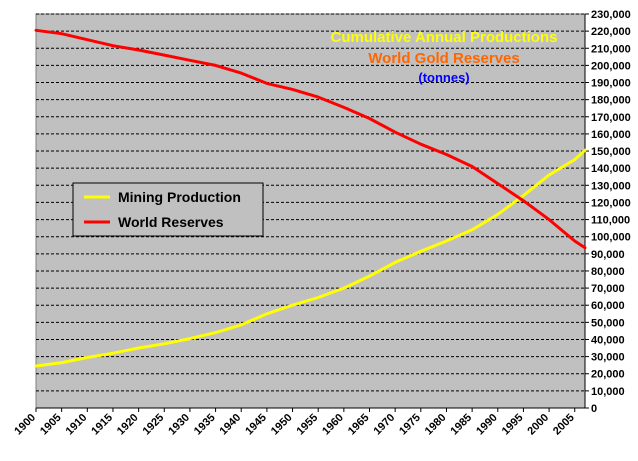 The image size is (638, 461). I want to click on x-tick-label: 1920, so click(128, 425).